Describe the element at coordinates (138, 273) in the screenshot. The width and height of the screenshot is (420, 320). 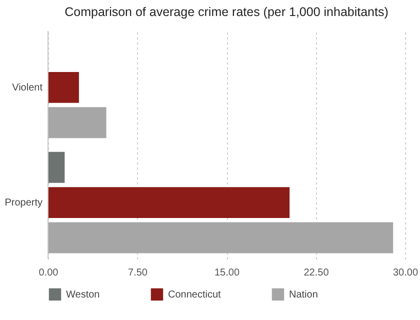
I see `x-tick-label: 7.50` at that location.